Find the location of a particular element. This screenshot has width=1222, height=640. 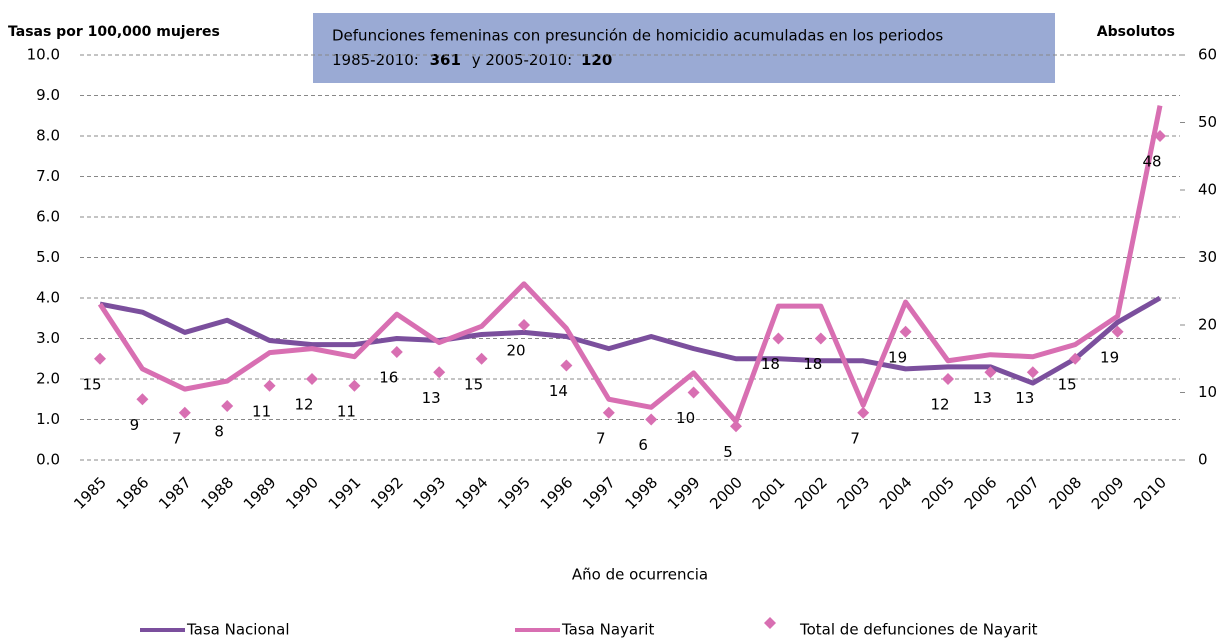

annotation-text: 1985-2010: 361 y 2005-2010: 120 is located at coordinates (472, 60).